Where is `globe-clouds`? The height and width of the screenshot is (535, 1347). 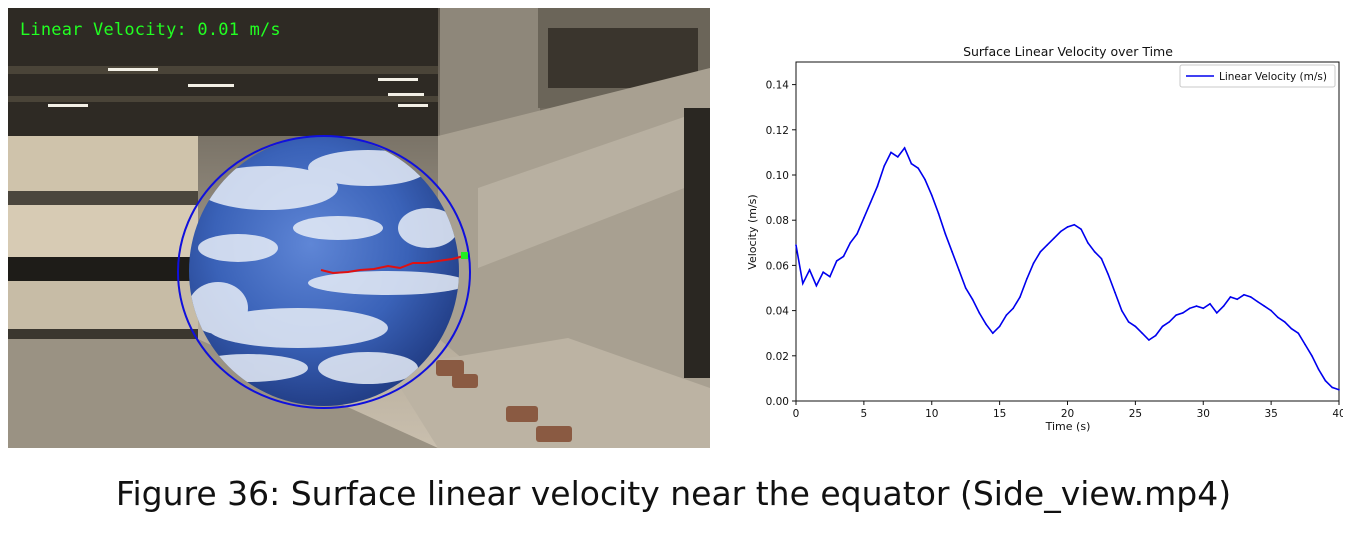 globe-clouds is located at coordinates (324, 267).